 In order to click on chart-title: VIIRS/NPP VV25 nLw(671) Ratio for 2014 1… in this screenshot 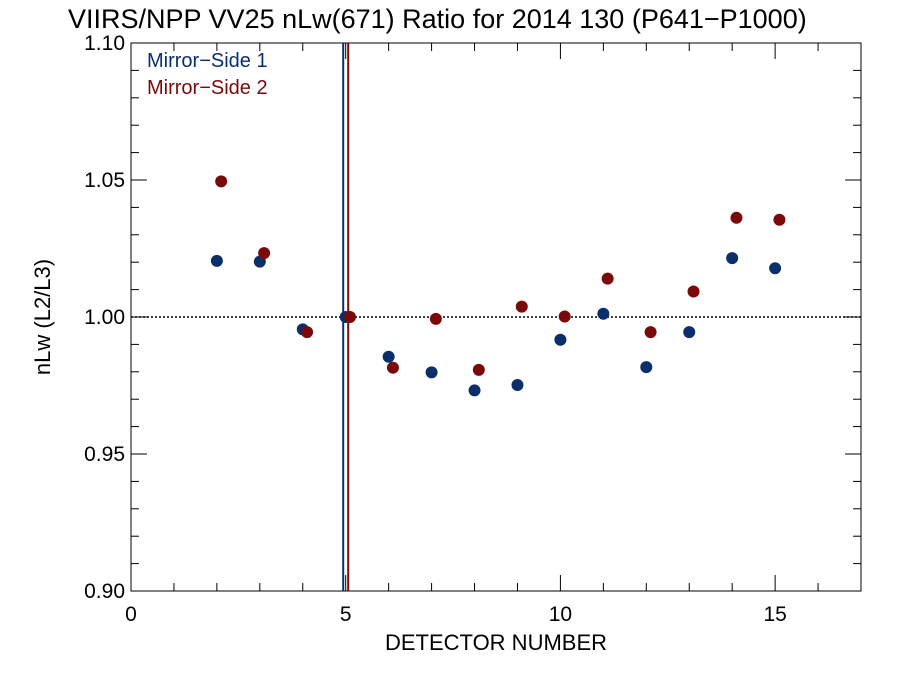, I will do `click(437, 19)`.